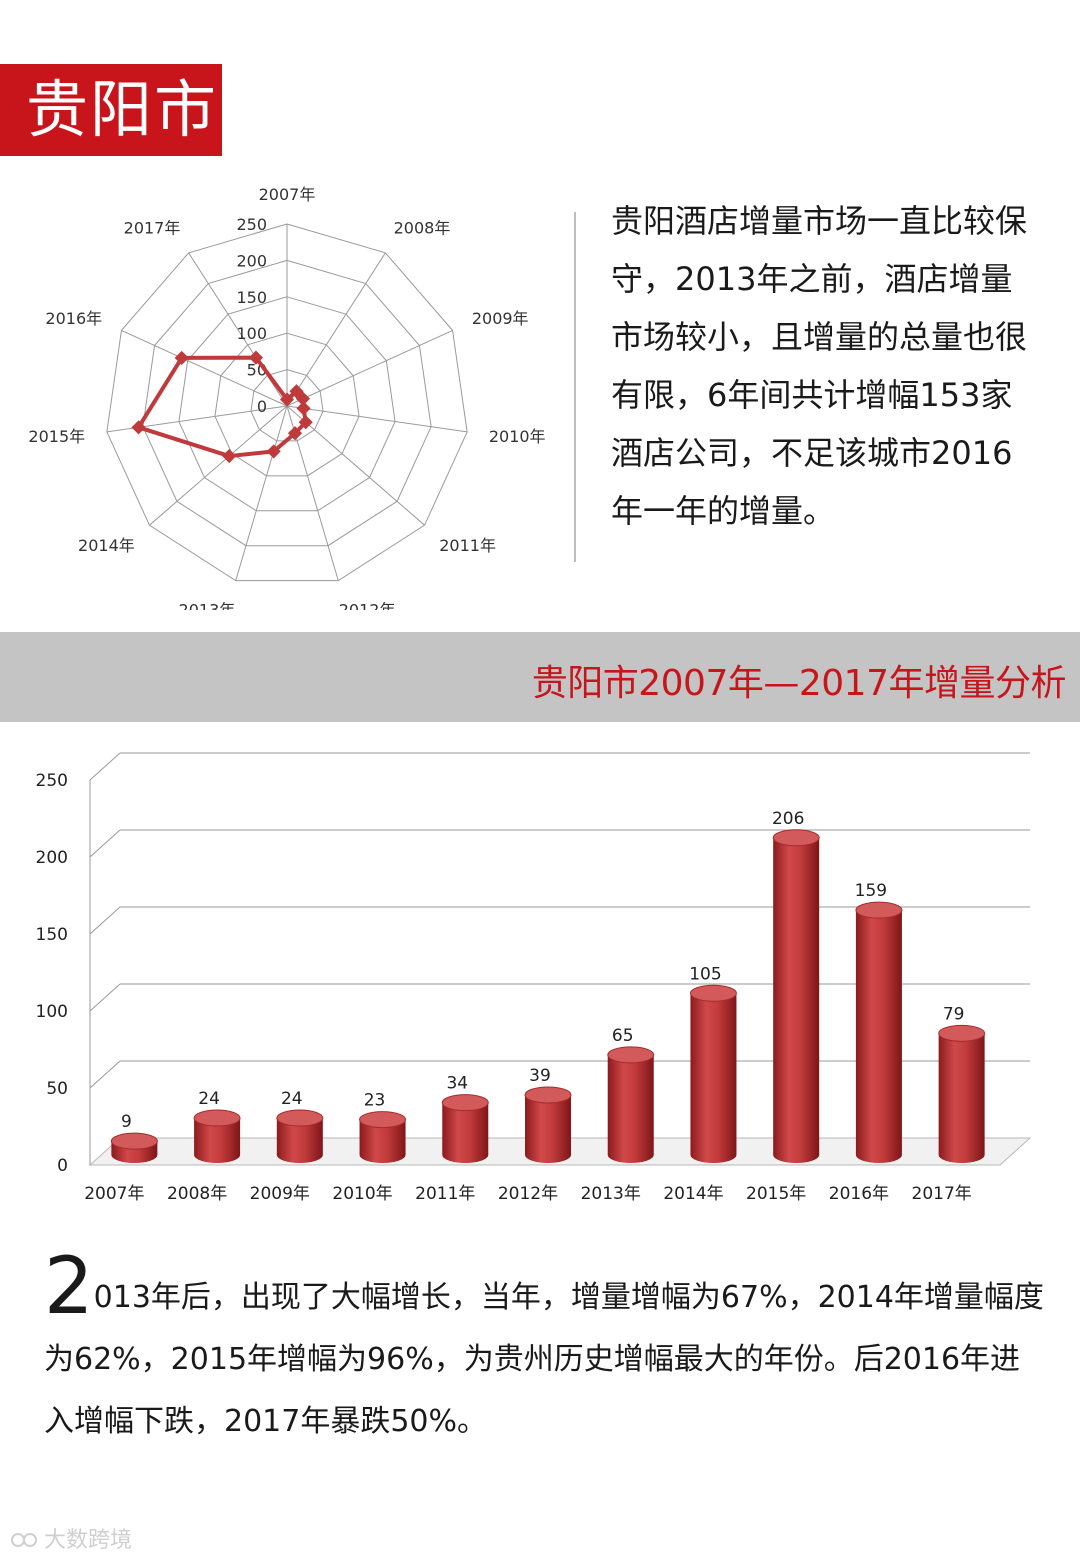 The image size is (1080, 1559). Describe the element at coordinates (705, 974) in the screenshot. I see `data-label: 105` at that location.